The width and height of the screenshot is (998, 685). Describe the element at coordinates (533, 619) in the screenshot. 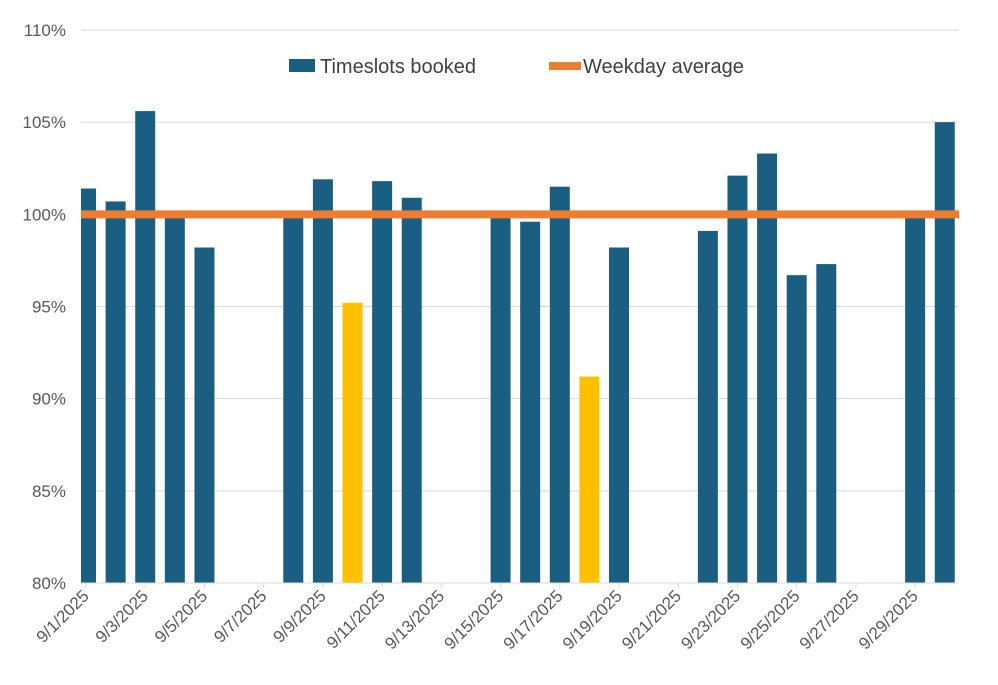

I see `x-tick-label: 9/17/2025` at that location.